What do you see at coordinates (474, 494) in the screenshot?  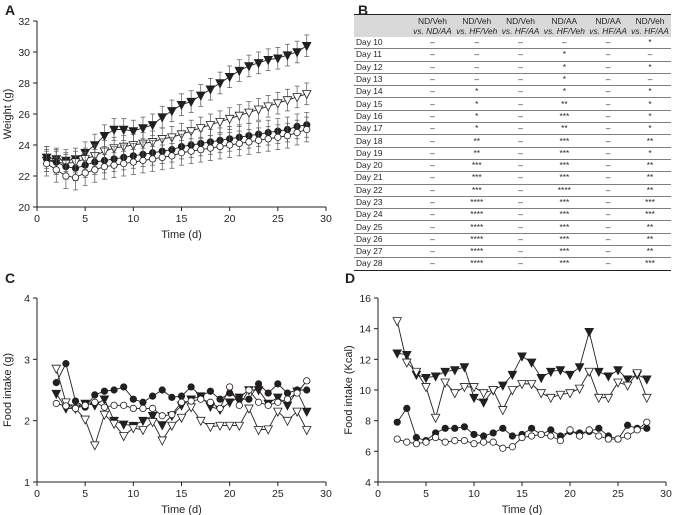 I see `x-tick-label: 10` at bounding box center [474, 494].